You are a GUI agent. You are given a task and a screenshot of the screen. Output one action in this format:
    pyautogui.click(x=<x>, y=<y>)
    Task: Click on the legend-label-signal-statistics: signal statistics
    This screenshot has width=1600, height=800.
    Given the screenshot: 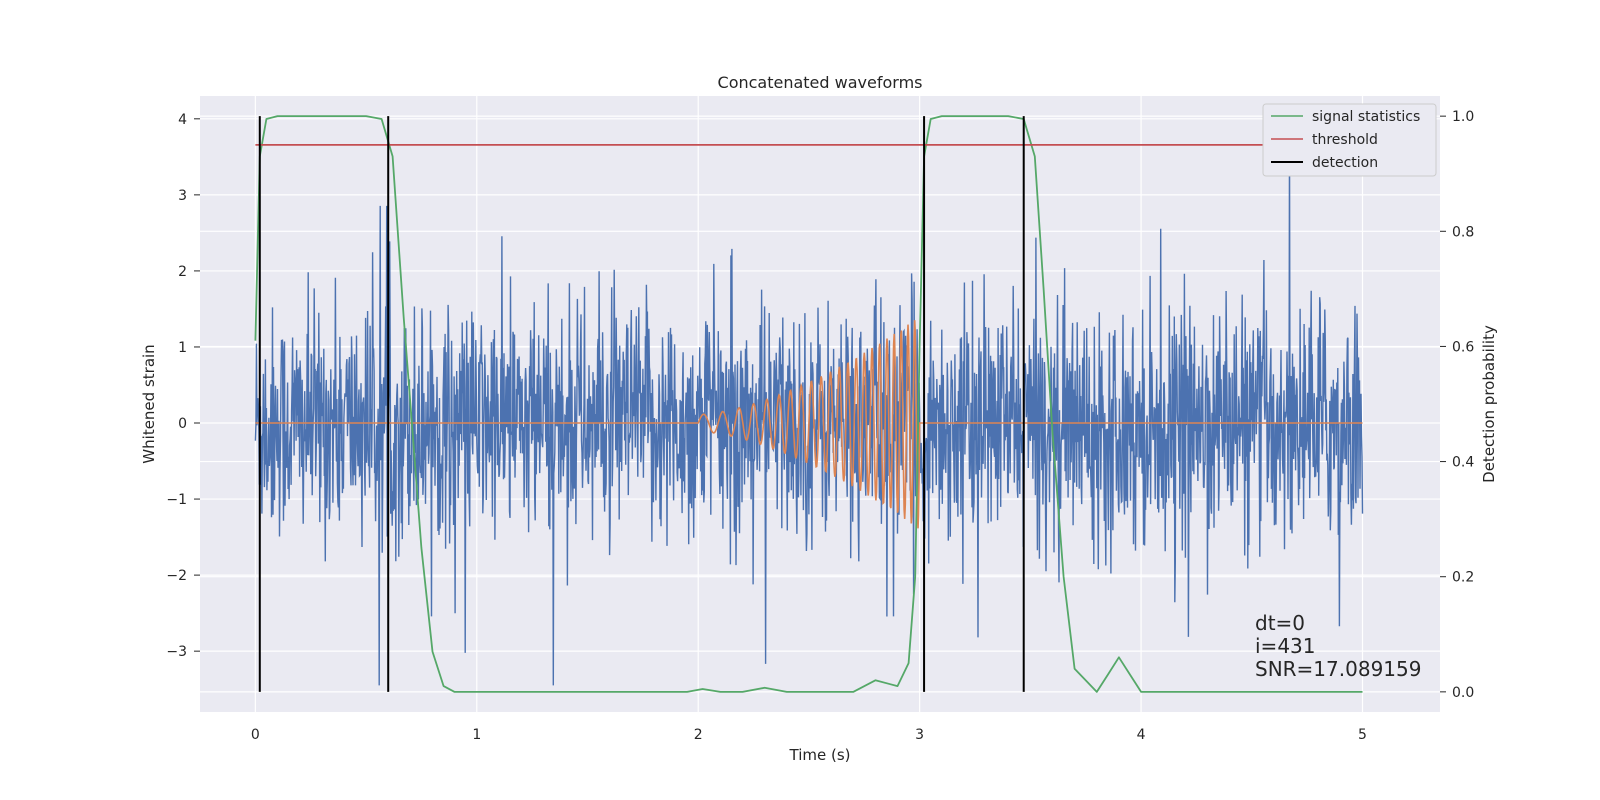 What is the action you would take?
    pyautogui.click(x=1366, y=117)
    